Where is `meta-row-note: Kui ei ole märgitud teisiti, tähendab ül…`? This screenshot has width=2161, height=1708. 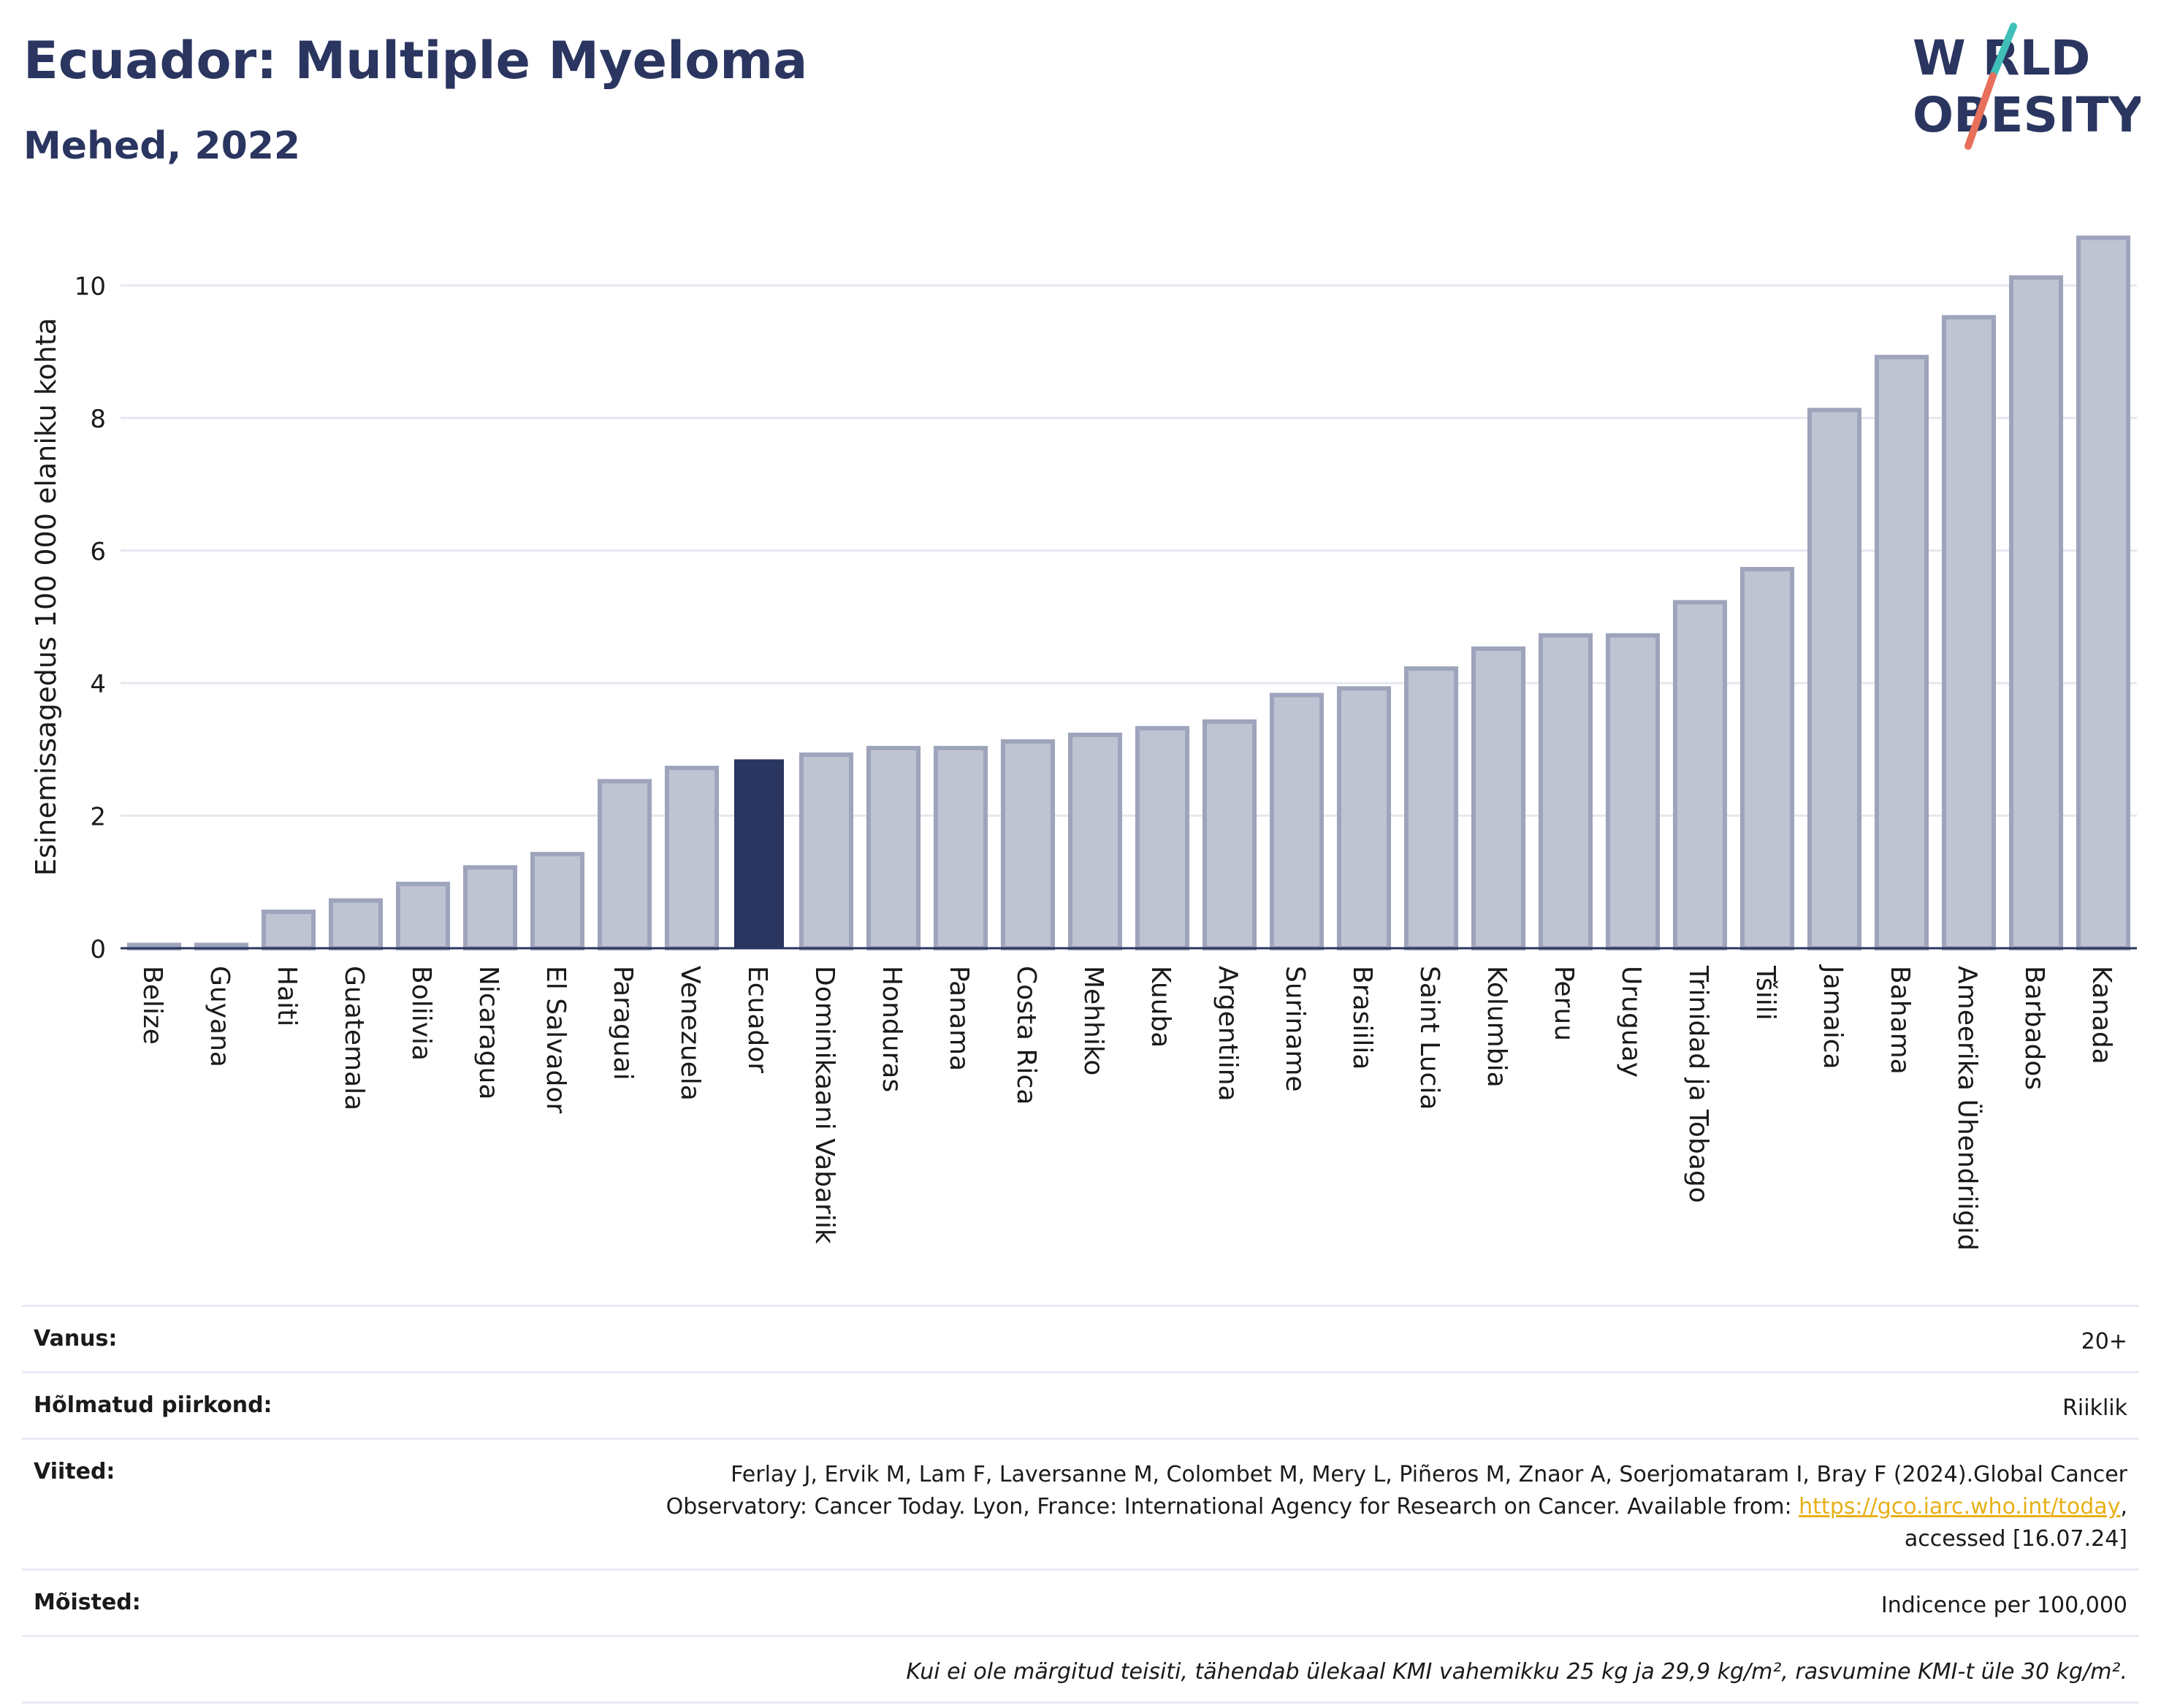 meta-row-note: Kui ei ole märgitud teisiti, tähendab ül… is located at coordinates (1080, 1670).